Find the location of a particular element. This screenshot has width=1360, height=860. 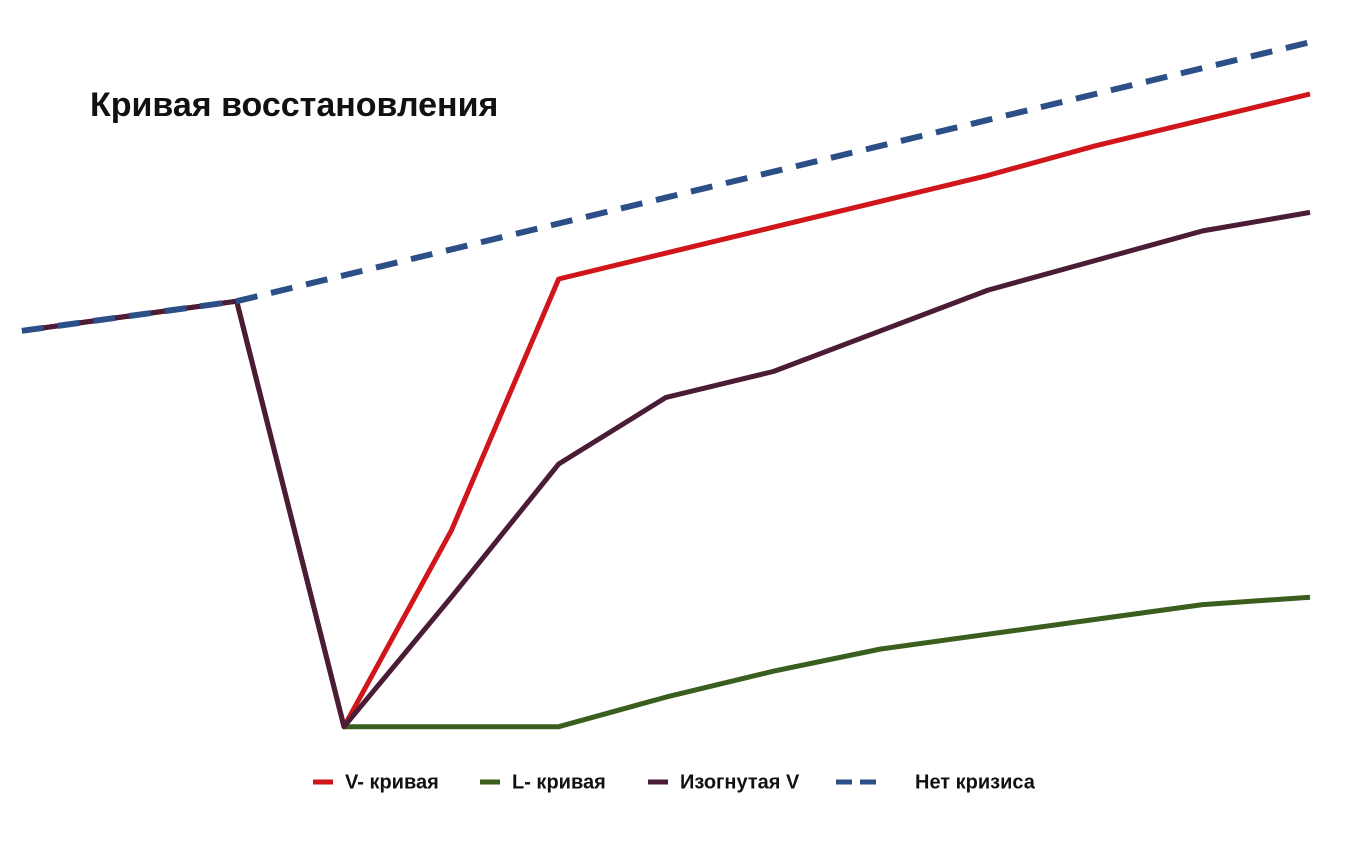

chart-title: Кривая восстановления is located at coordinates (294, 105).